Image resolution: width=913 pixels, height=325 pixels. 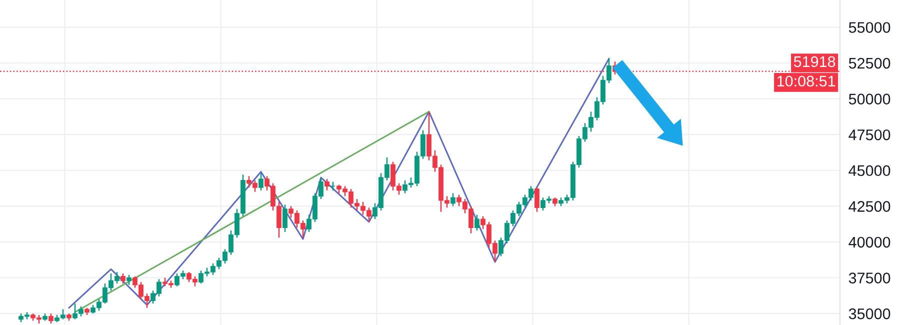 What do you see at coordinates (815, 62) in the screenshot?
I see `ref-line-label: 51918` at bounding box center [815, 62].